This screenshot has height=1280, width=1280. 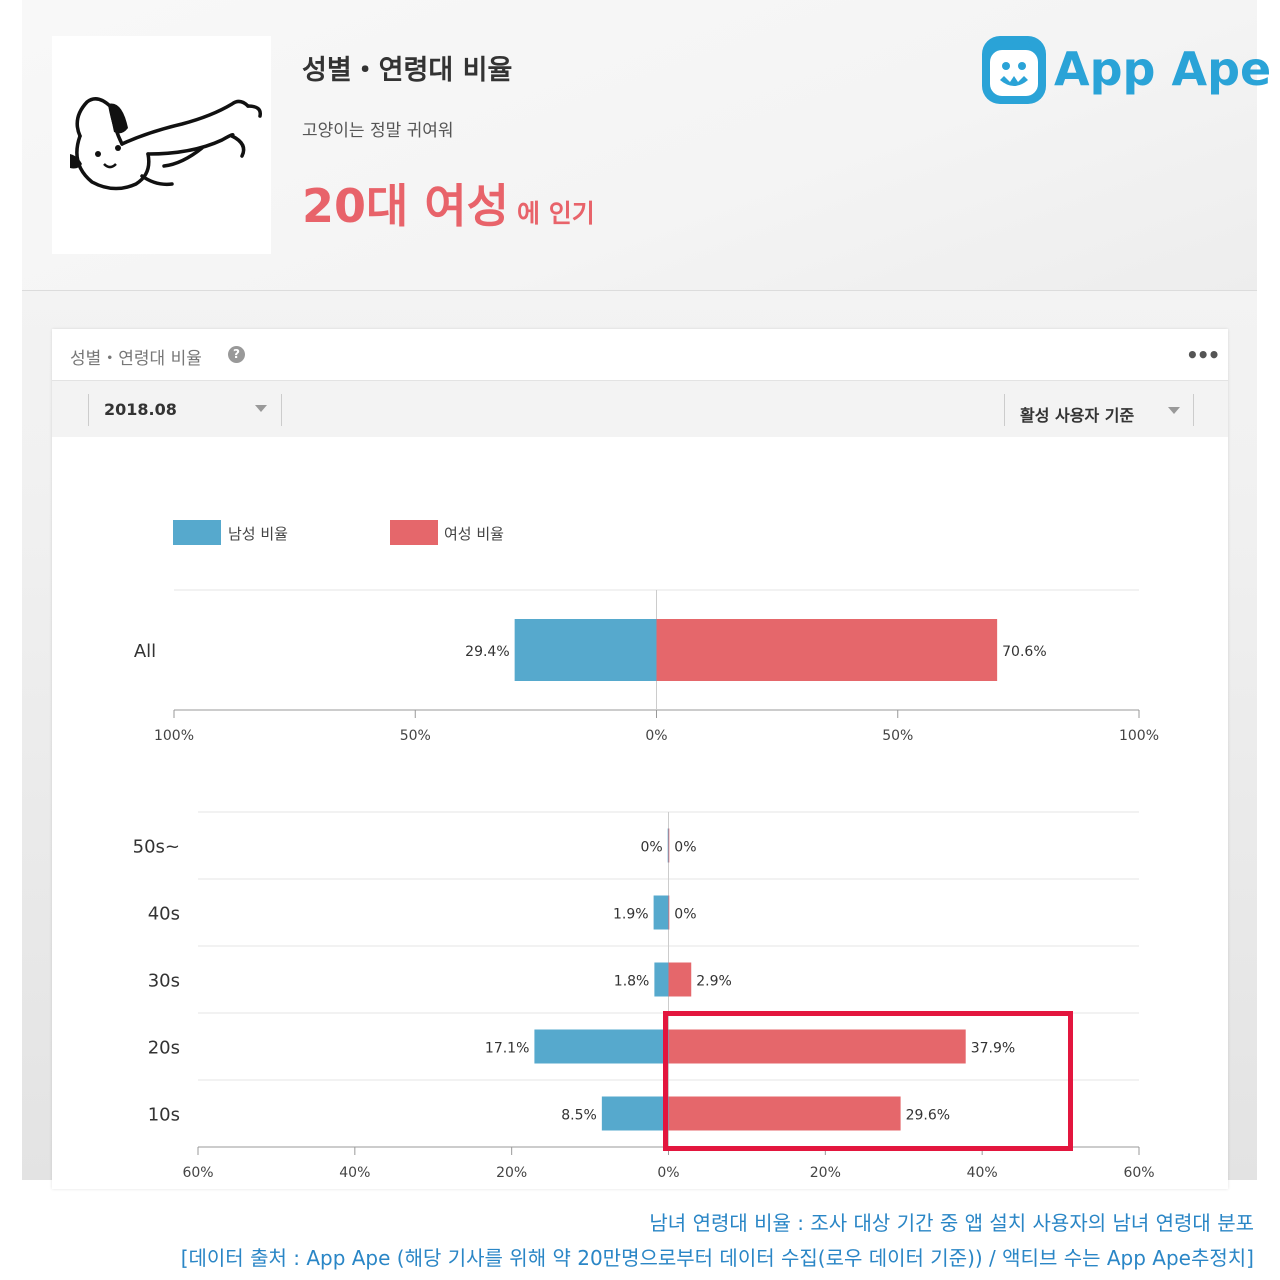 What do you see at coordinates (164, 1115) in the screenshot?
I see `category-label: 10s` at bounding box center [164, 1115].